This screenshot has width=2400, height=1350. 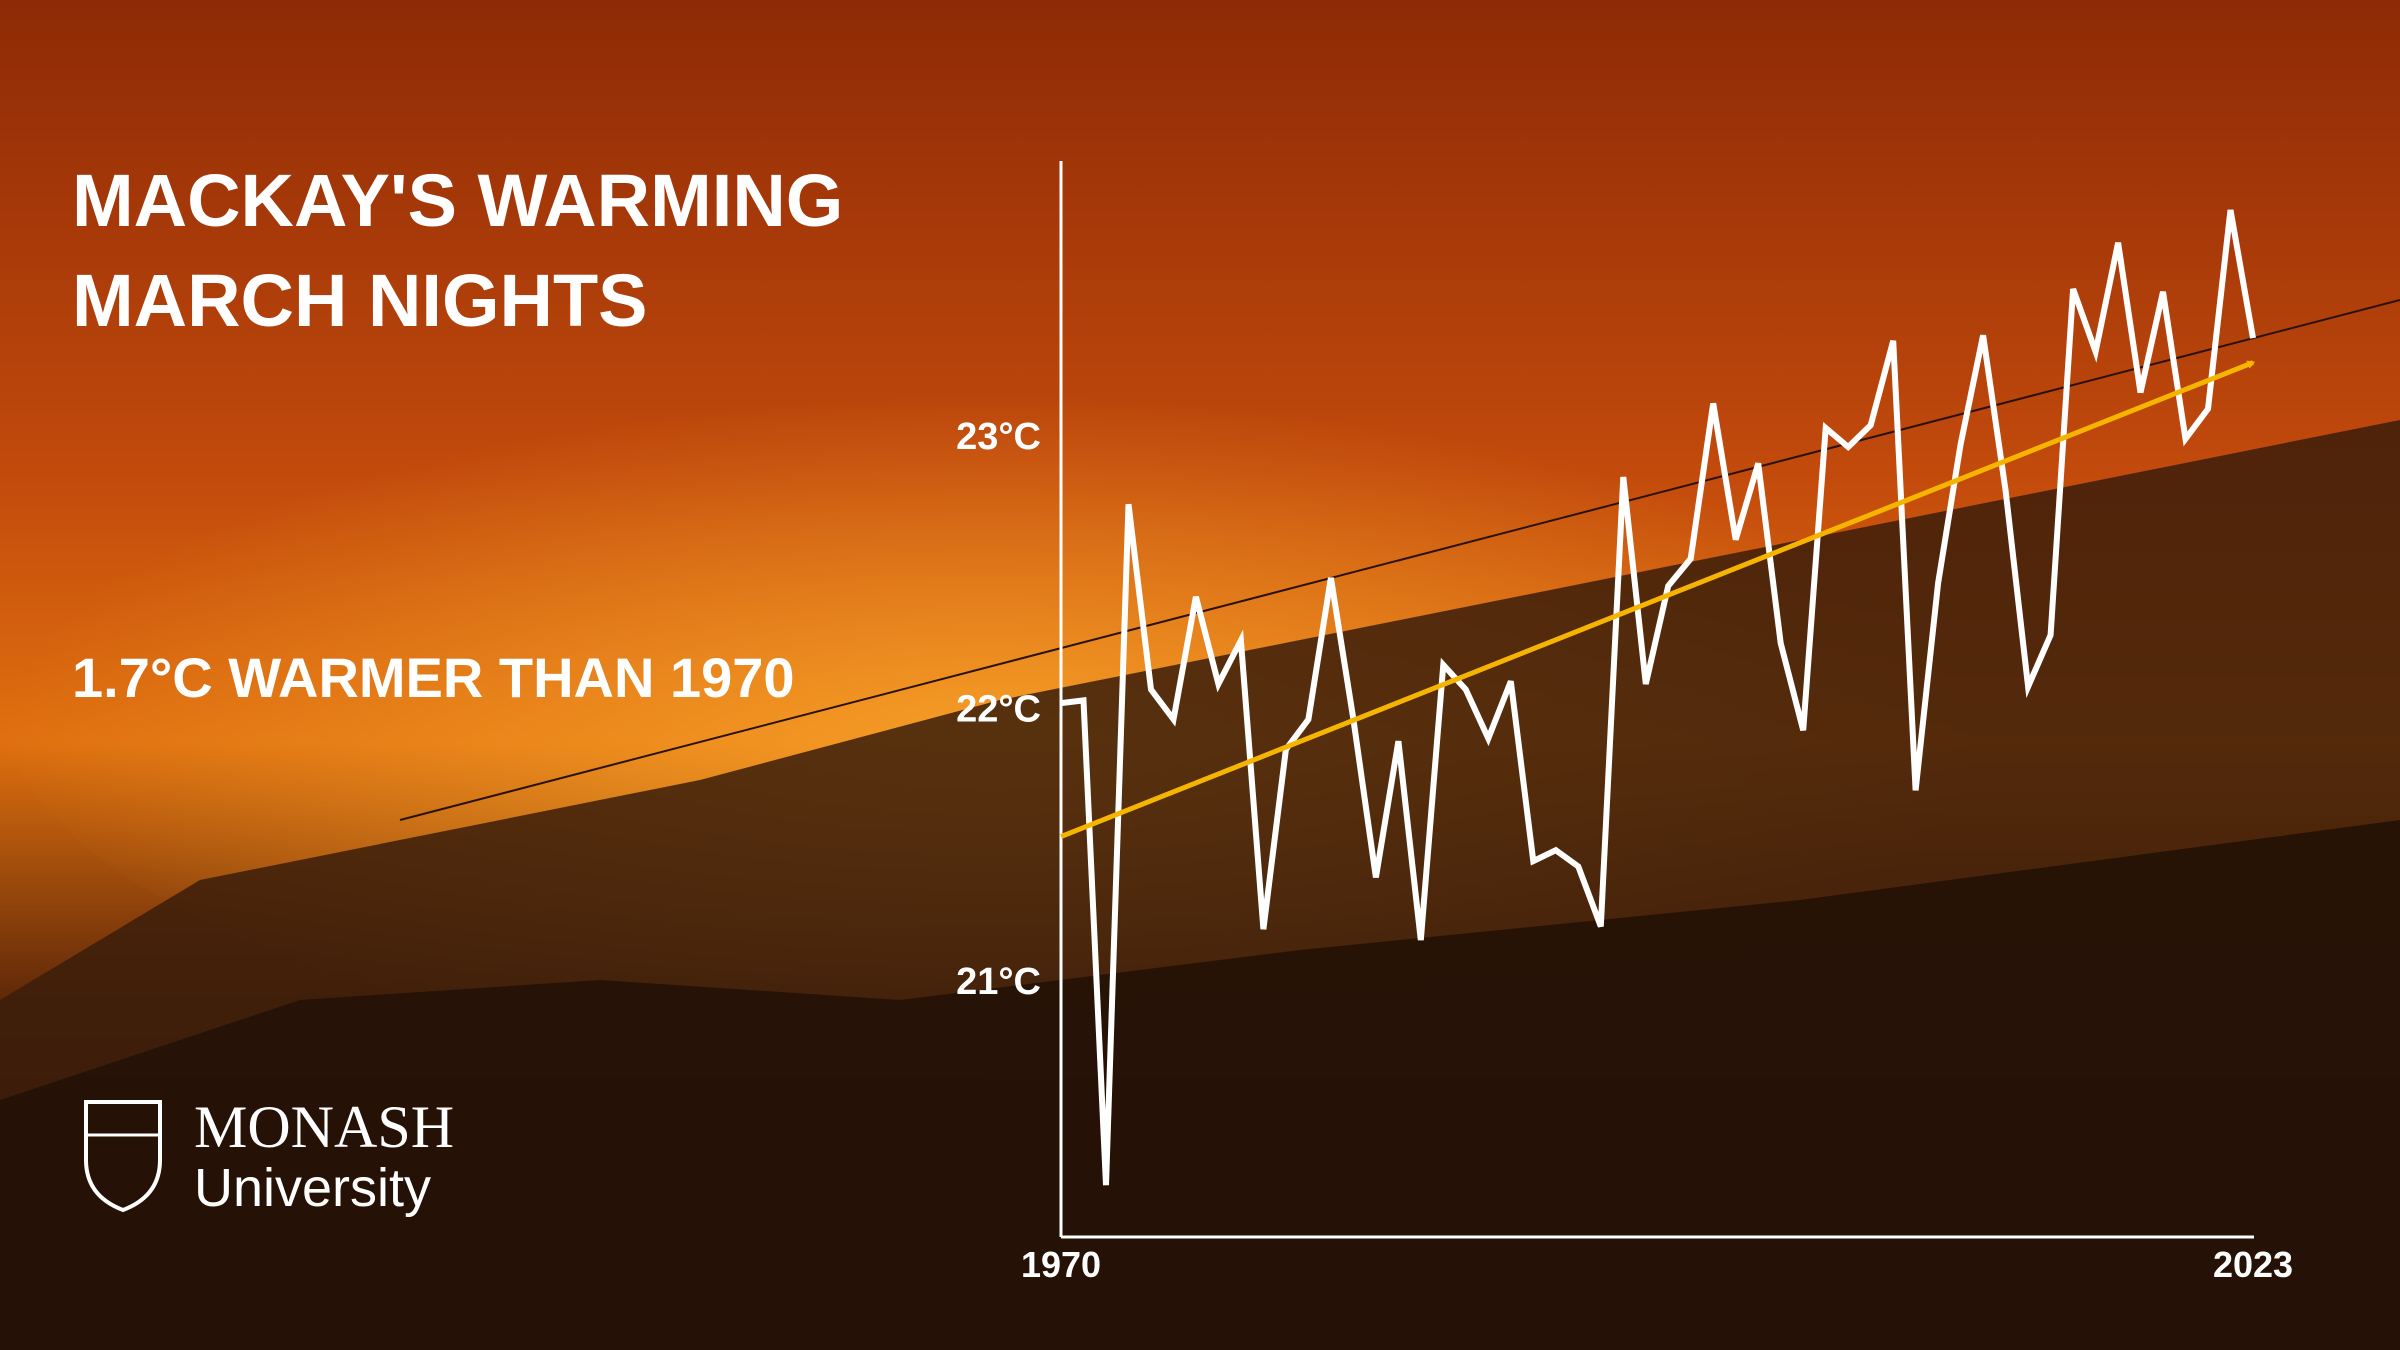 What do you see at coordinates (1061, 1264) in the screenshot?
I see `x-tick-label: 1970` at bounding box center [1061, 1264].